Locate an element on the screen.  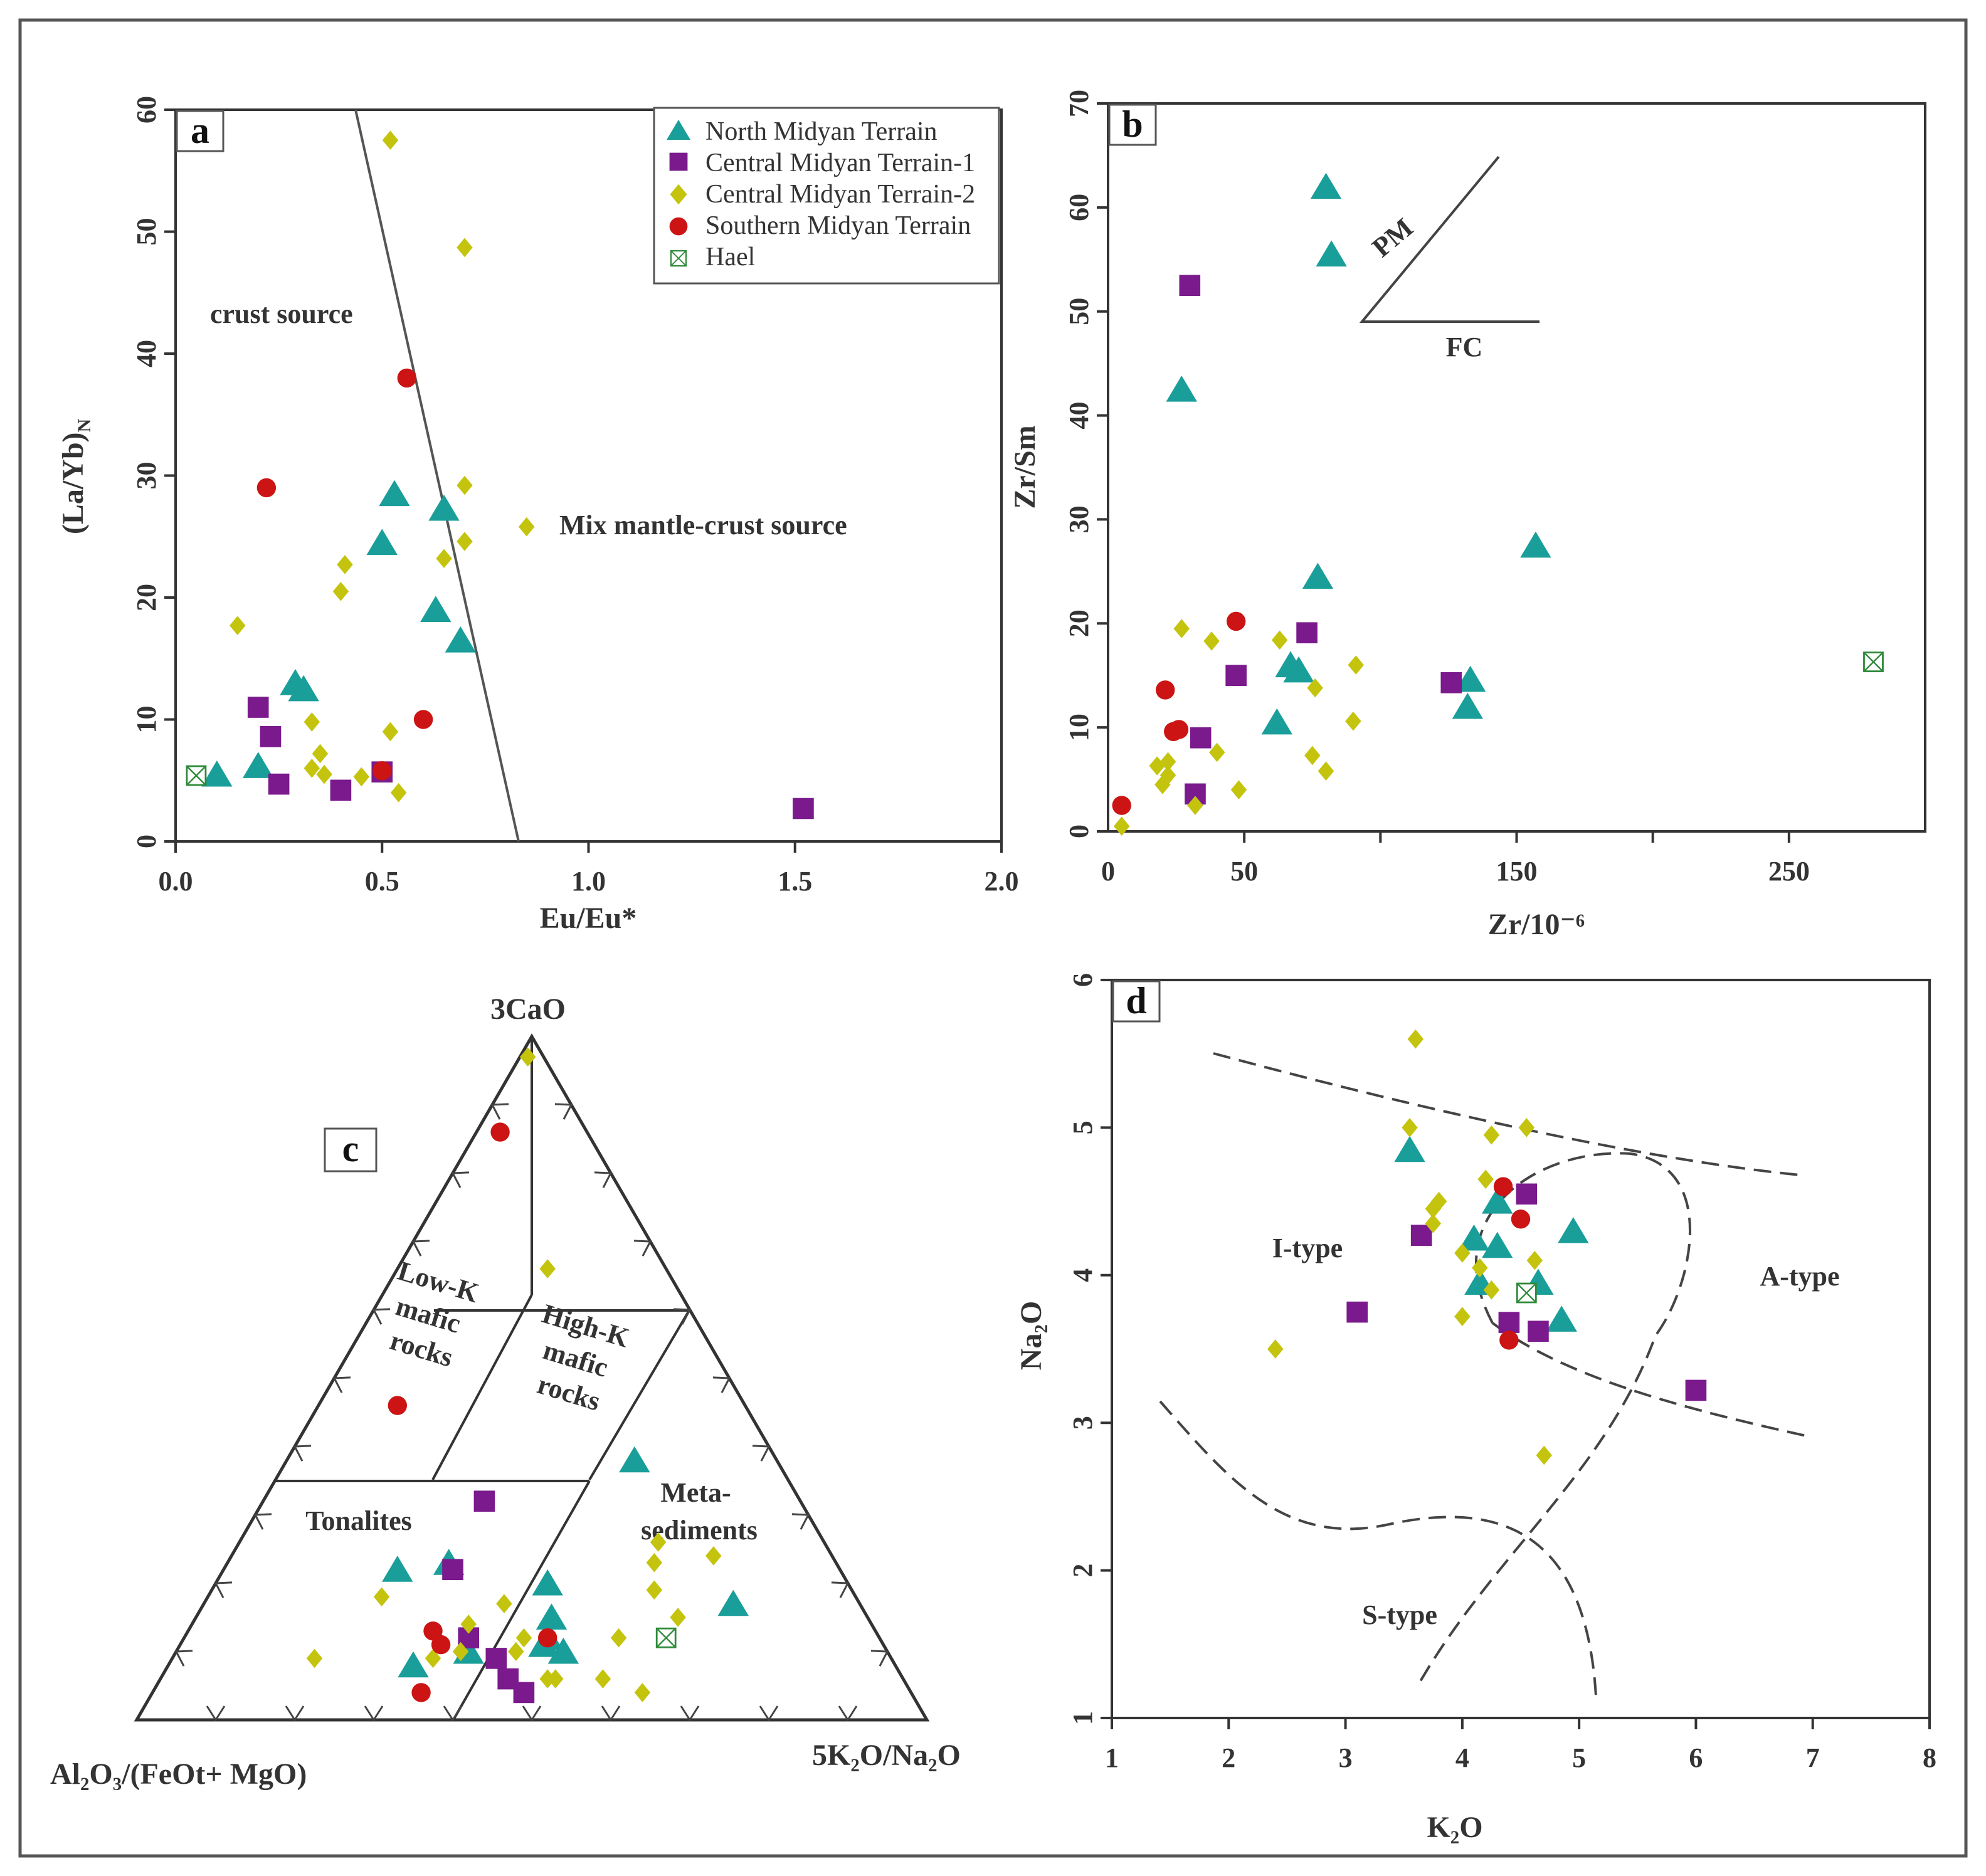
panel-d-x-tick-label: 3 is located at coordinates (1346, 1757).